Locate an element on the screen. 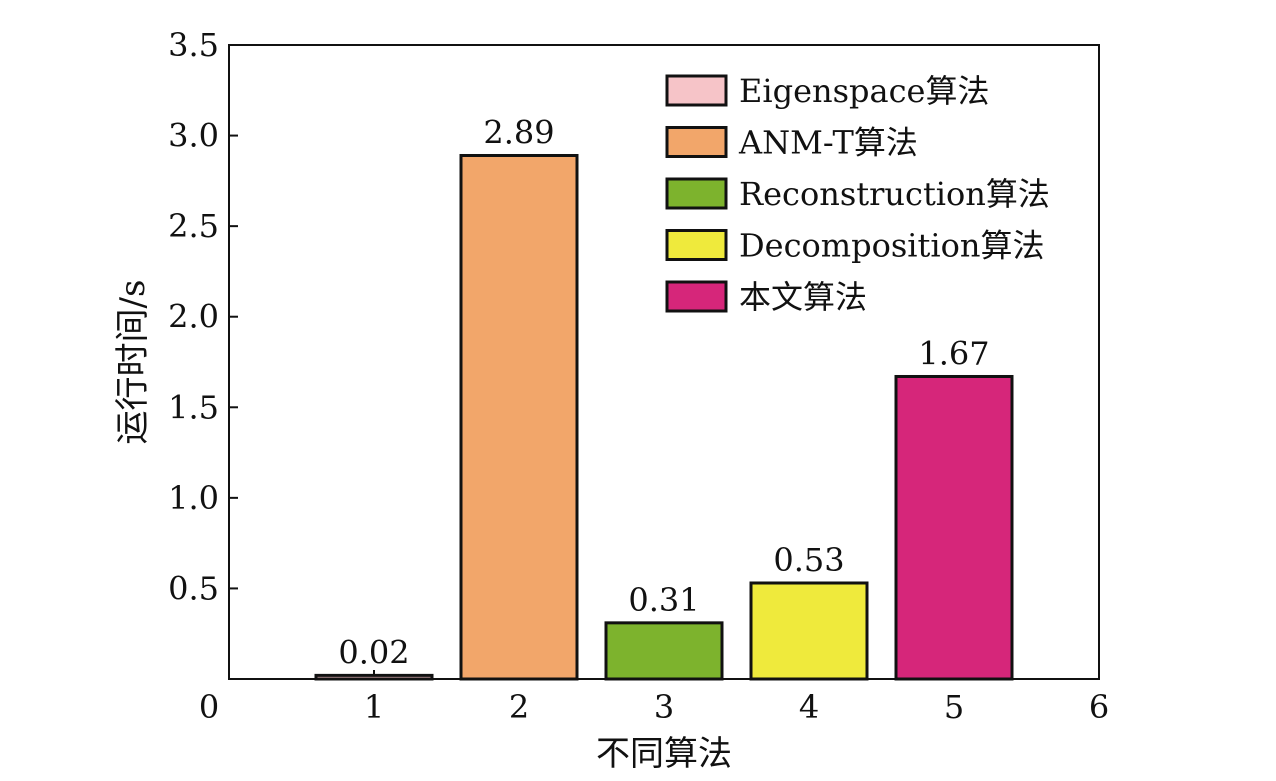  y-tick-label: 0.5 is located at coordinates (193, 588).